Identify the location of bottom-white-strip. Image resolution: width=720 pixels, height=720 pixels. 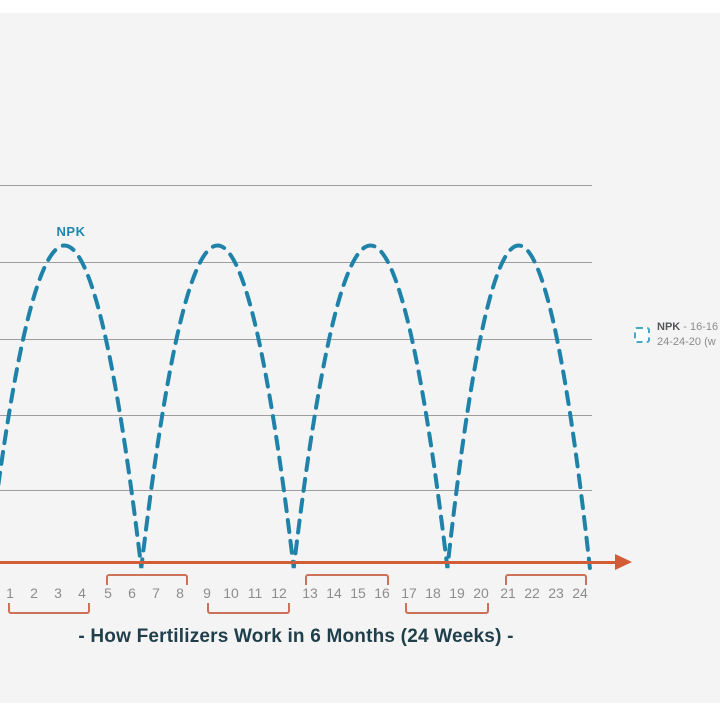
(360, 711).